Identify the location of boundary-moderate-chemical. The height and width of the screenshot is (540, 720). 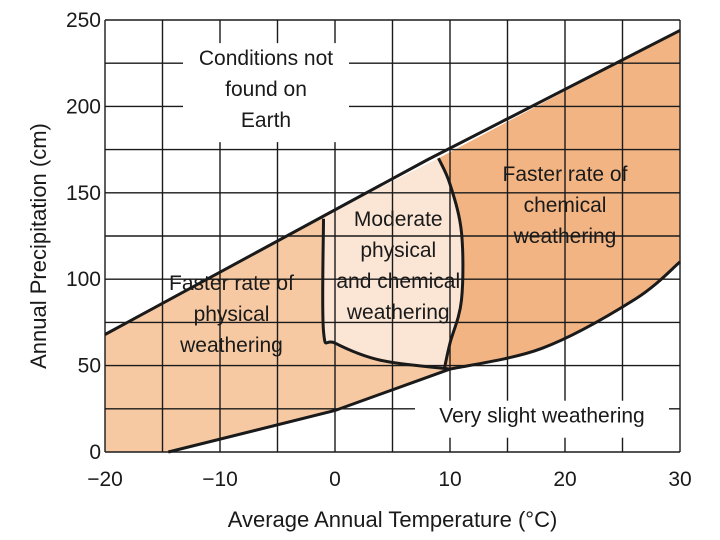
(451, 263).